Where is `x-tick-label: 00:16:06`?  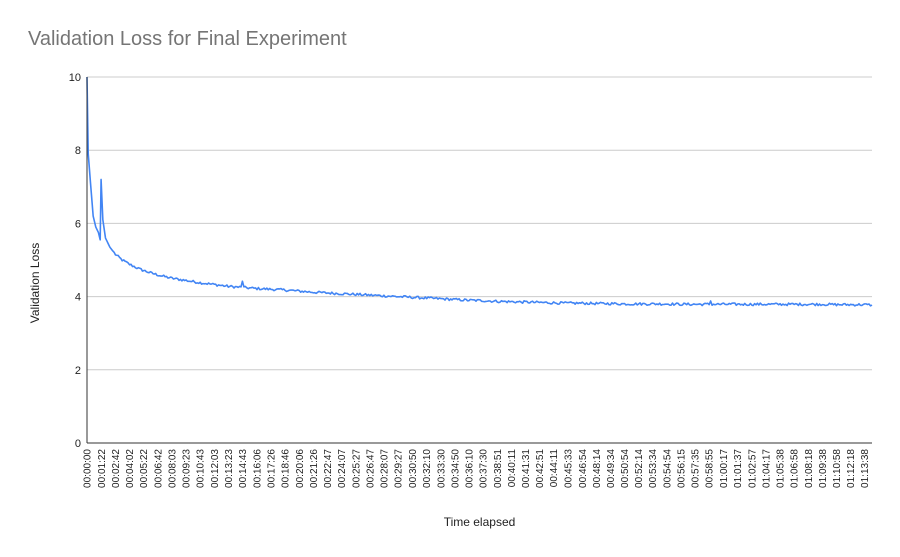 x-tick-label: 00:16:06 is located at coordinates (258, 468).